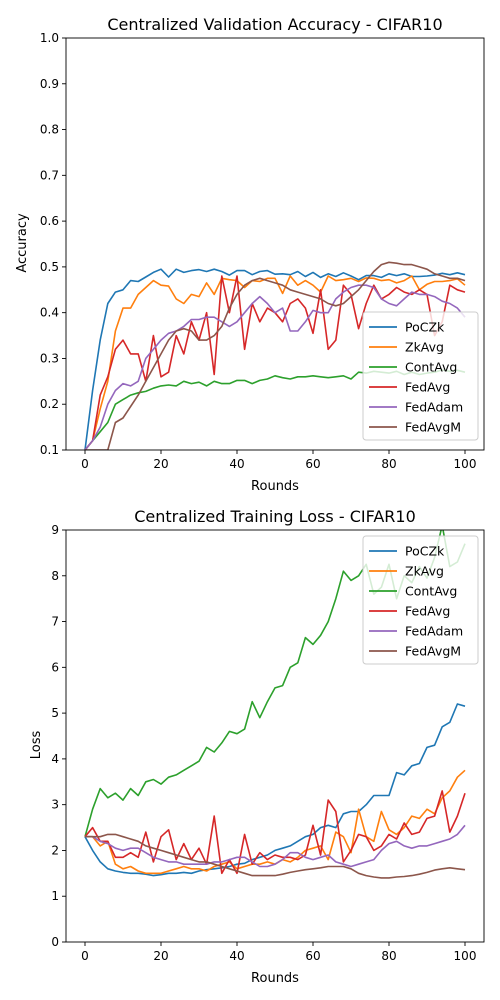  I want to click on loss-y-tick-label: 2, so click(55, 850).